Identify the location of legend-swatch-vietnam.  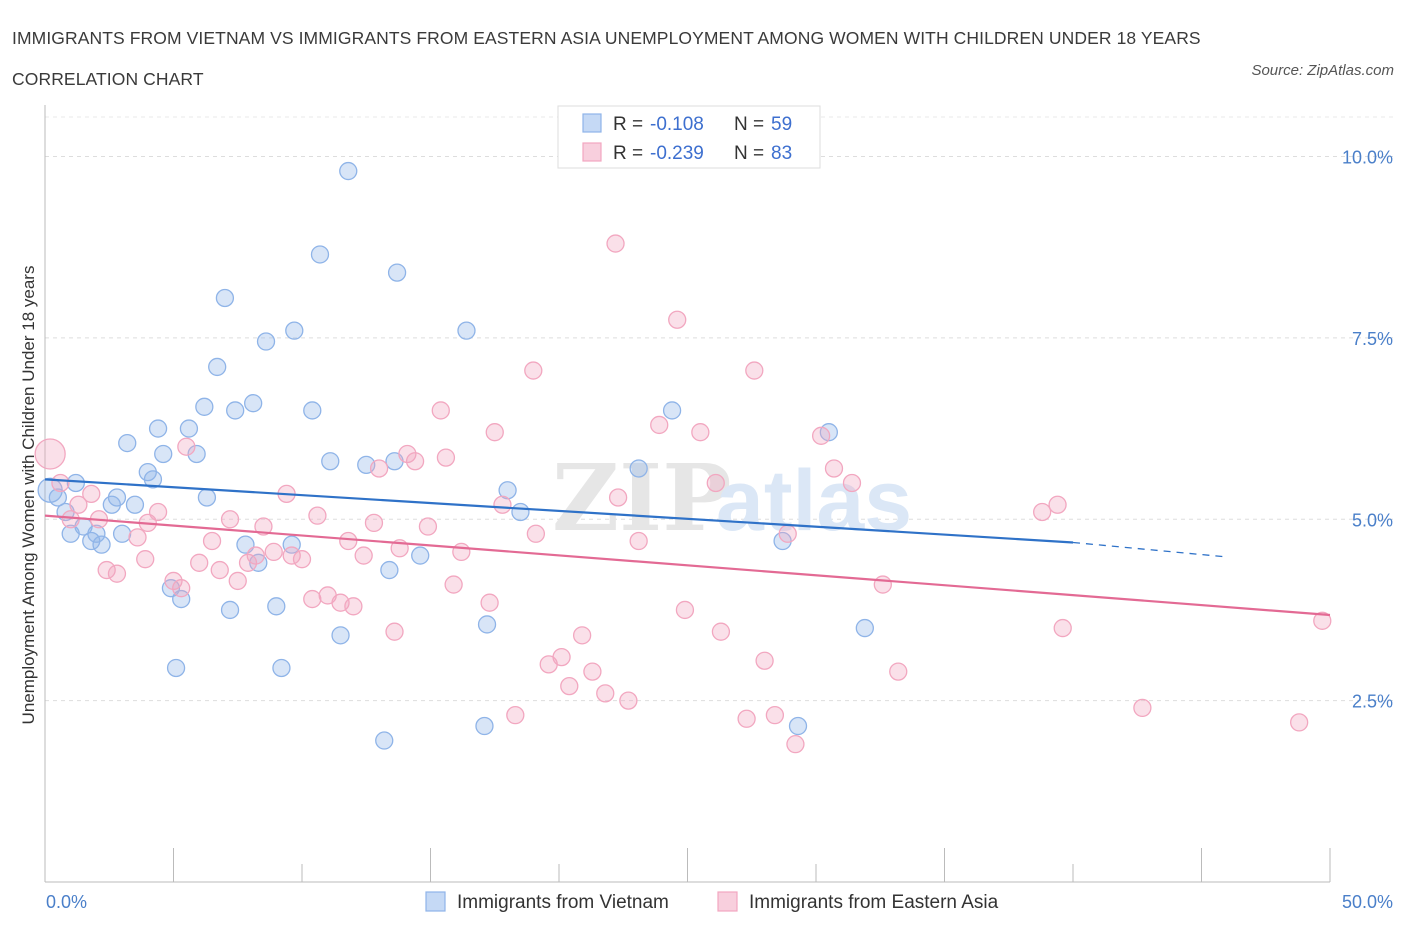
(592, 123).